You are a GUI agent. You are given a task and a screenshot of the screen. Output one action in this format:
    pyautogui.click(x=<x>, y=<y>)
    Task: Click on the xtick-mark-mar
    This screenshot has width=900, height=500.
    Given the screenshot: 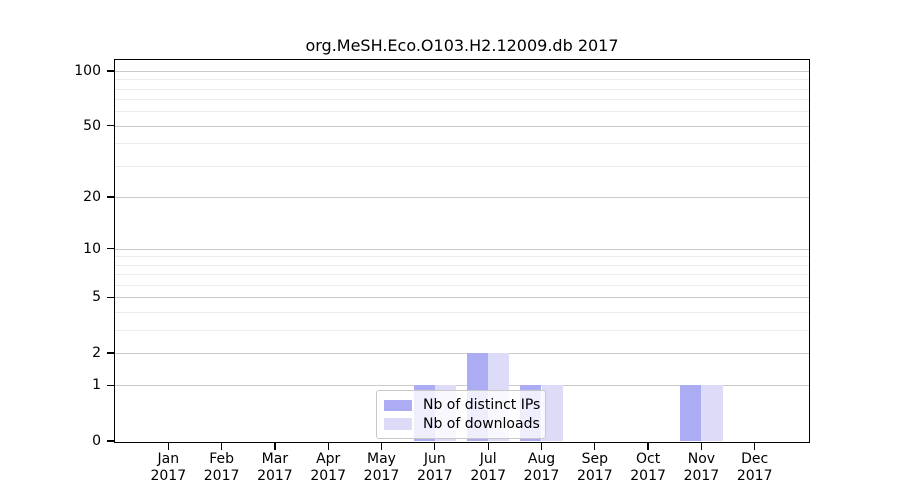 What is the action you would take?
    pyautogui.click(x=275, y=446)
    